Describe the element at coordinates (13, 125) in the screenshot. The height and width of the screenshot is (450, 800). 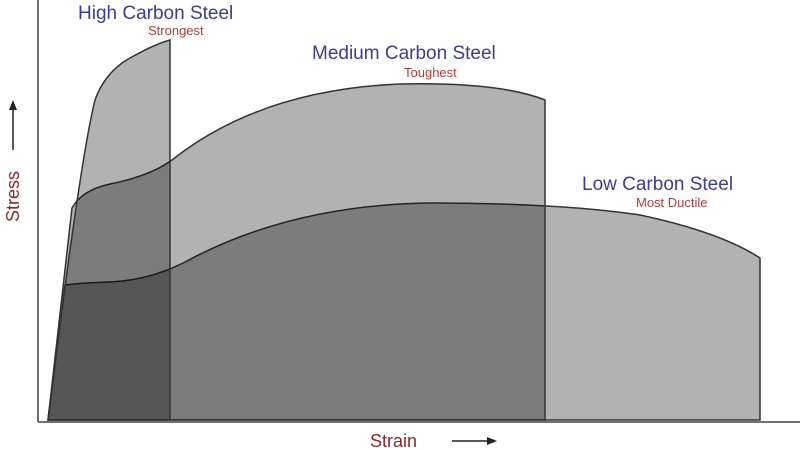
I see `y-arrow` at that location.